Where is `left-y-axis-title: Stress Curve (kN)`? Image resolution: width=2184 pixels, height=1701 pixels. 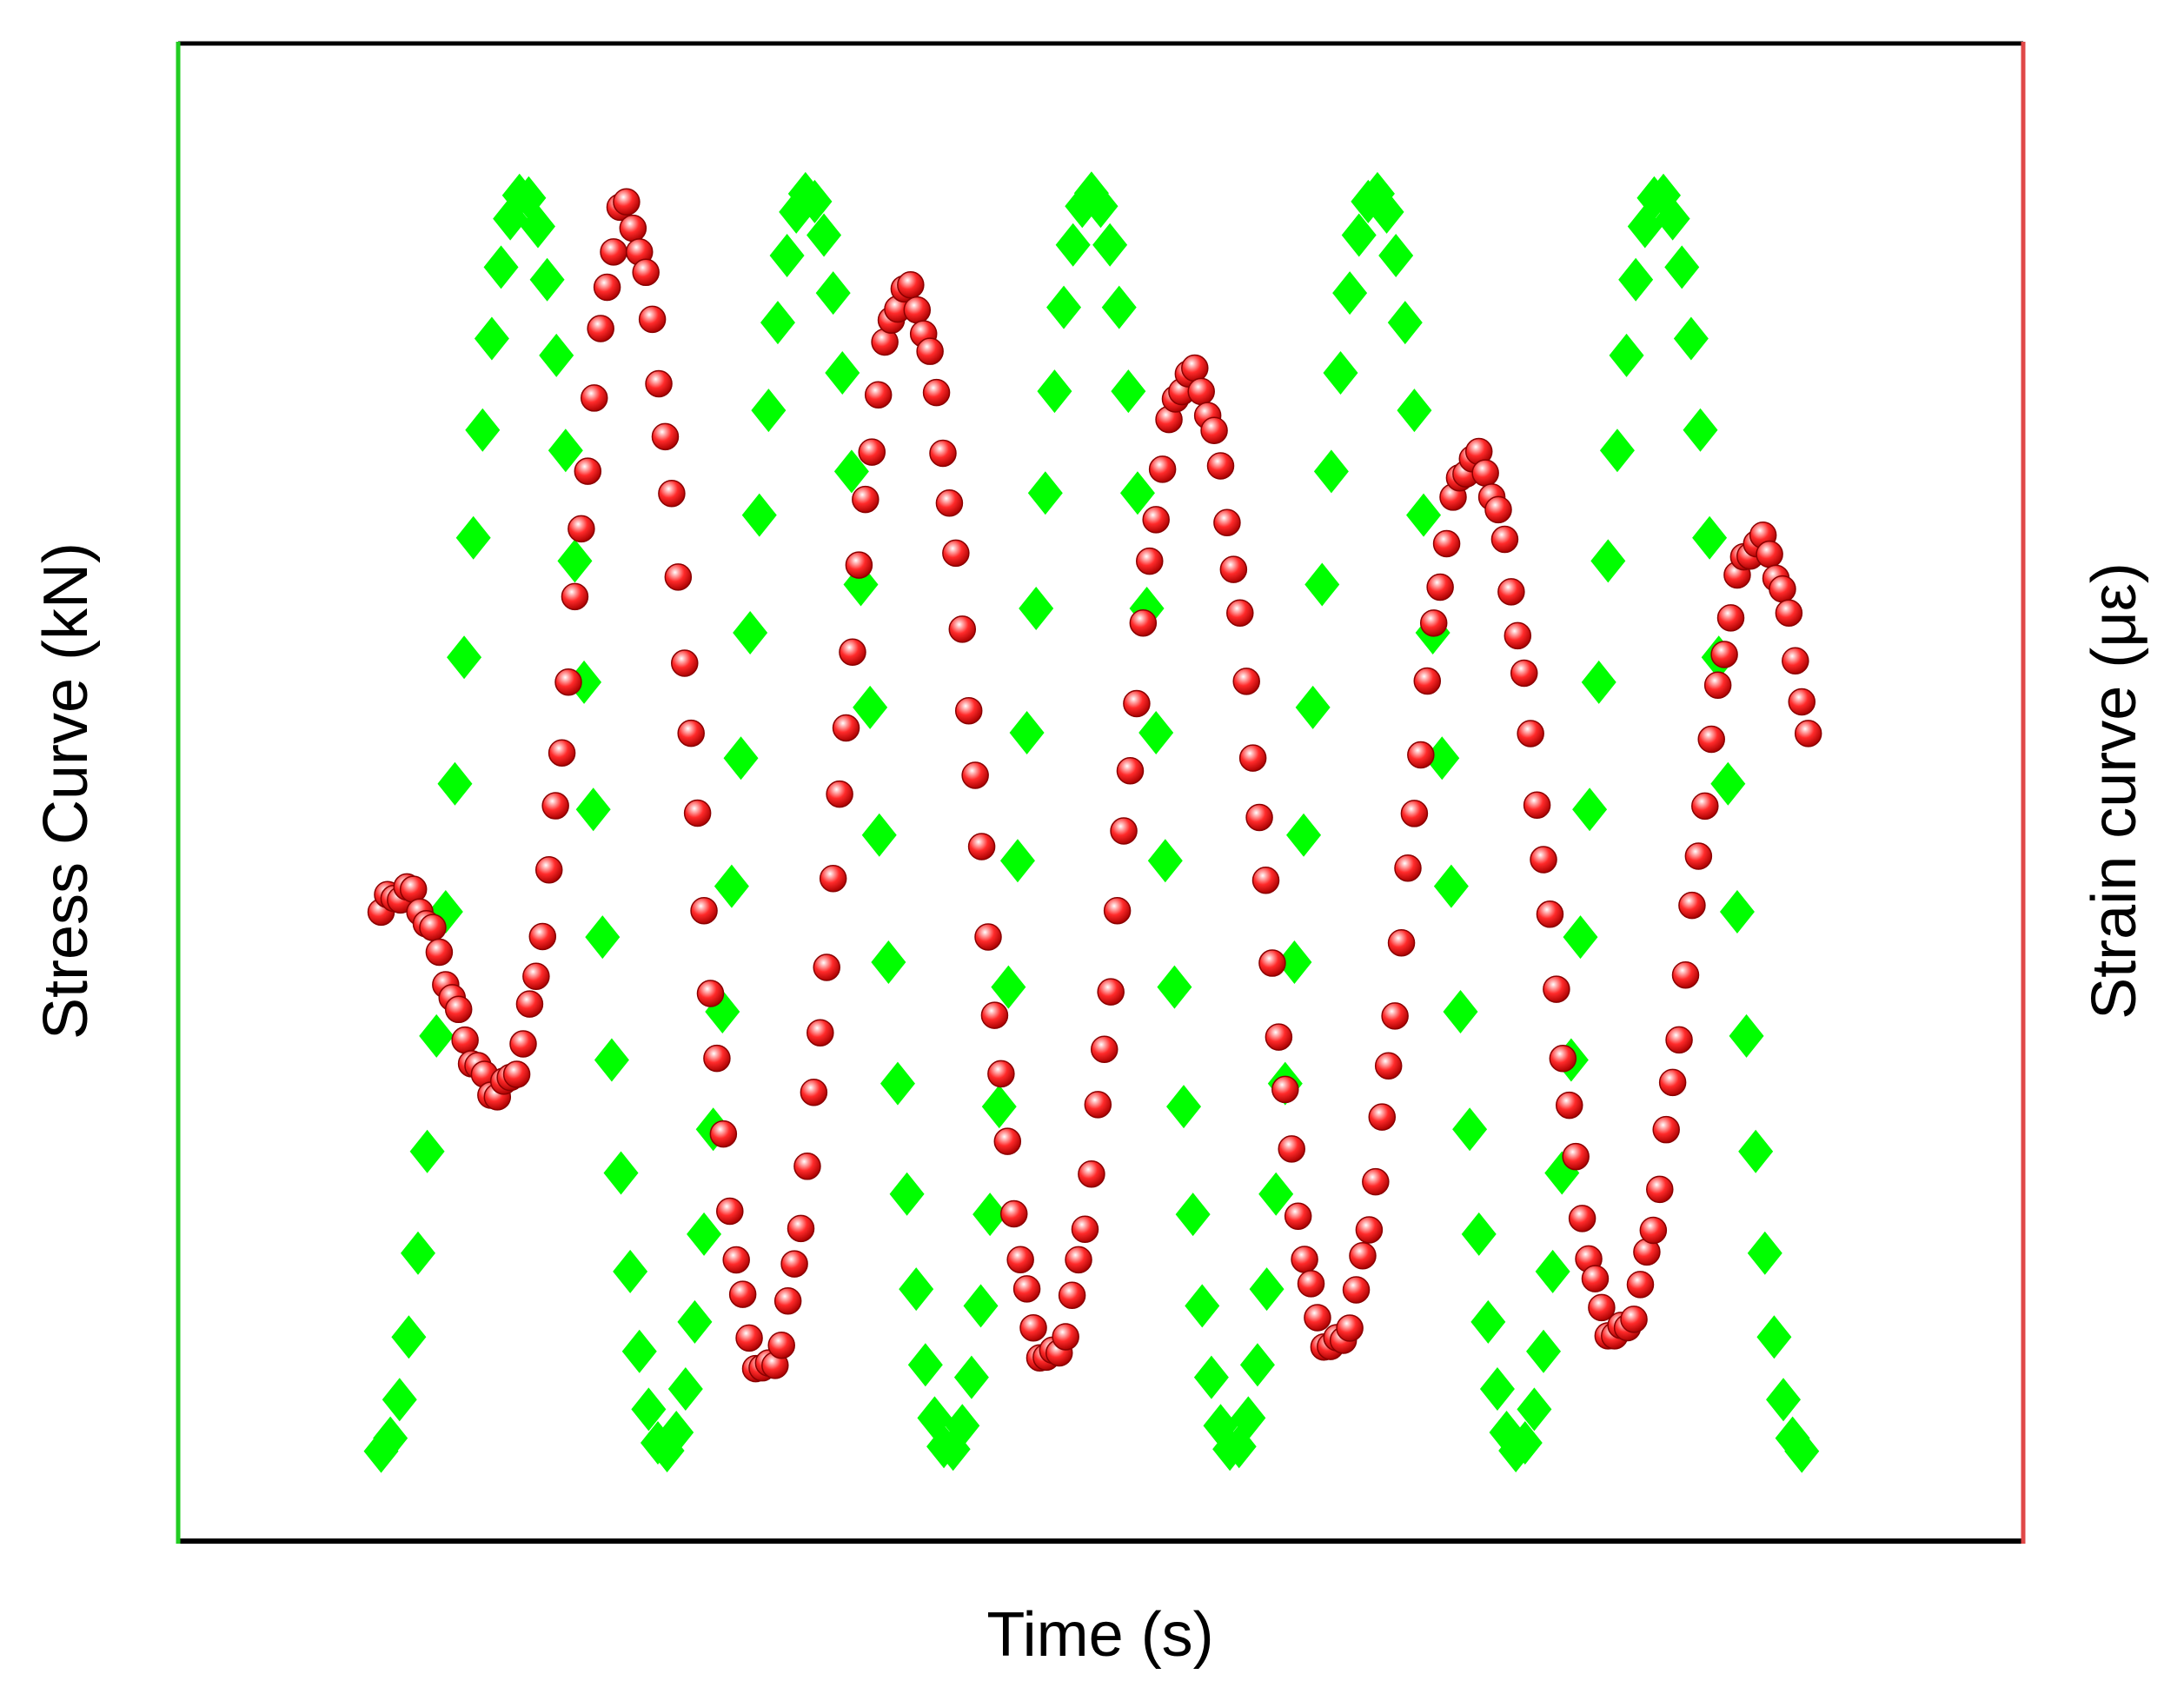
left-y-axis-title: Stress Curve (kN) is located at coordinates (66, 791).